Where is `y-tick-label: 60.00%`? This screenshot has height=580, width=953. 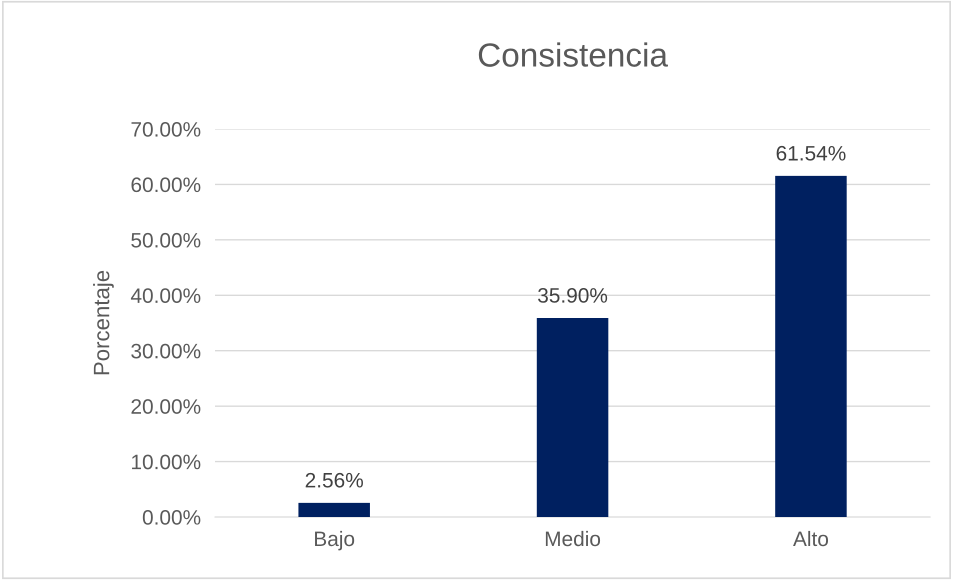
y-tick-label: 60.00% is located at coordinates (166, 184).